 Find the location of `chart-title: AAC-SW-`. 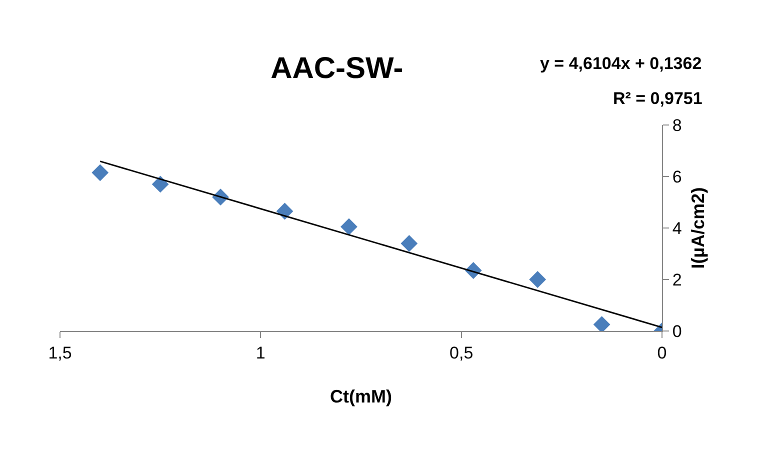

chart-title: AAC-SW- is located at coordinates (337, 68).